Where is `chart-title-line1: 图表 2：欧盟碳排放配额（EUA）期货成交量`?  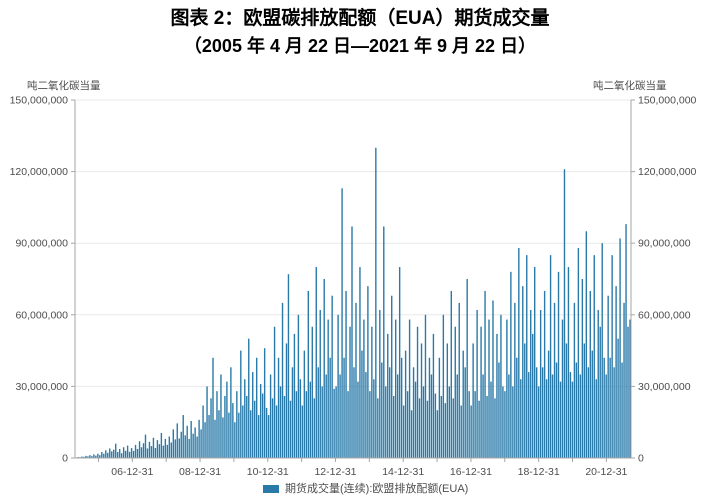 chart-title-line1: 图表 2：欧盟碳排放配额（EUA）期货成交量 is located at coordinates (360, 18).